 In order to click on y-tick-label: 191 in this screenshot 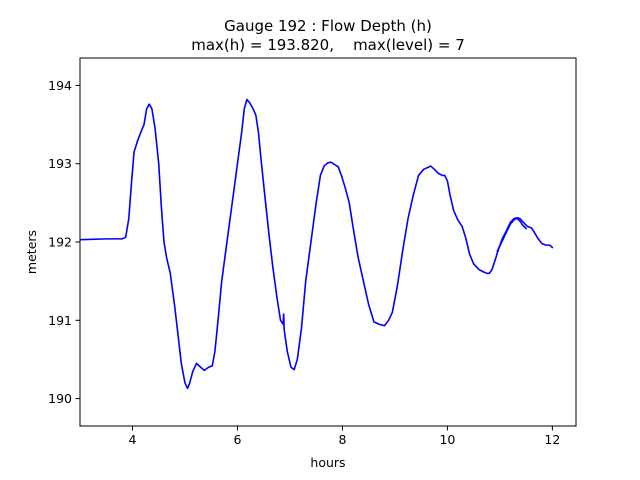, I will do `click(60, 320)`.